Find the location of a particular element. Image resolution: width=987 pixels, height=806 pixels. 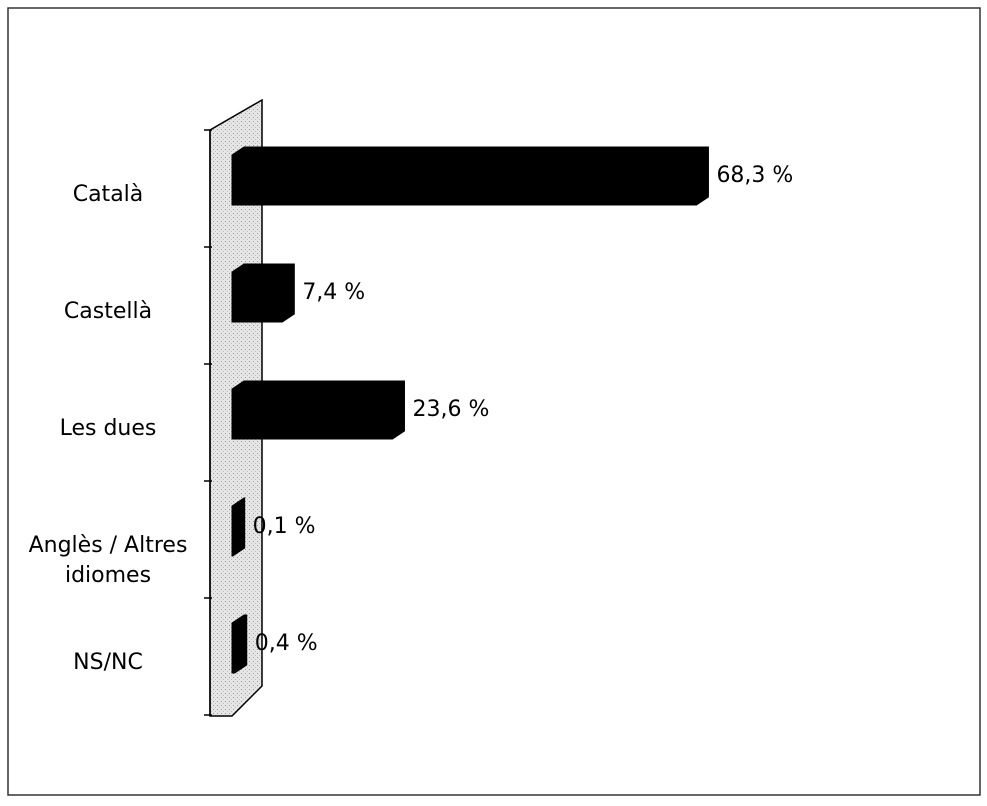

category-label: Català is located at coordinates (108, 194).